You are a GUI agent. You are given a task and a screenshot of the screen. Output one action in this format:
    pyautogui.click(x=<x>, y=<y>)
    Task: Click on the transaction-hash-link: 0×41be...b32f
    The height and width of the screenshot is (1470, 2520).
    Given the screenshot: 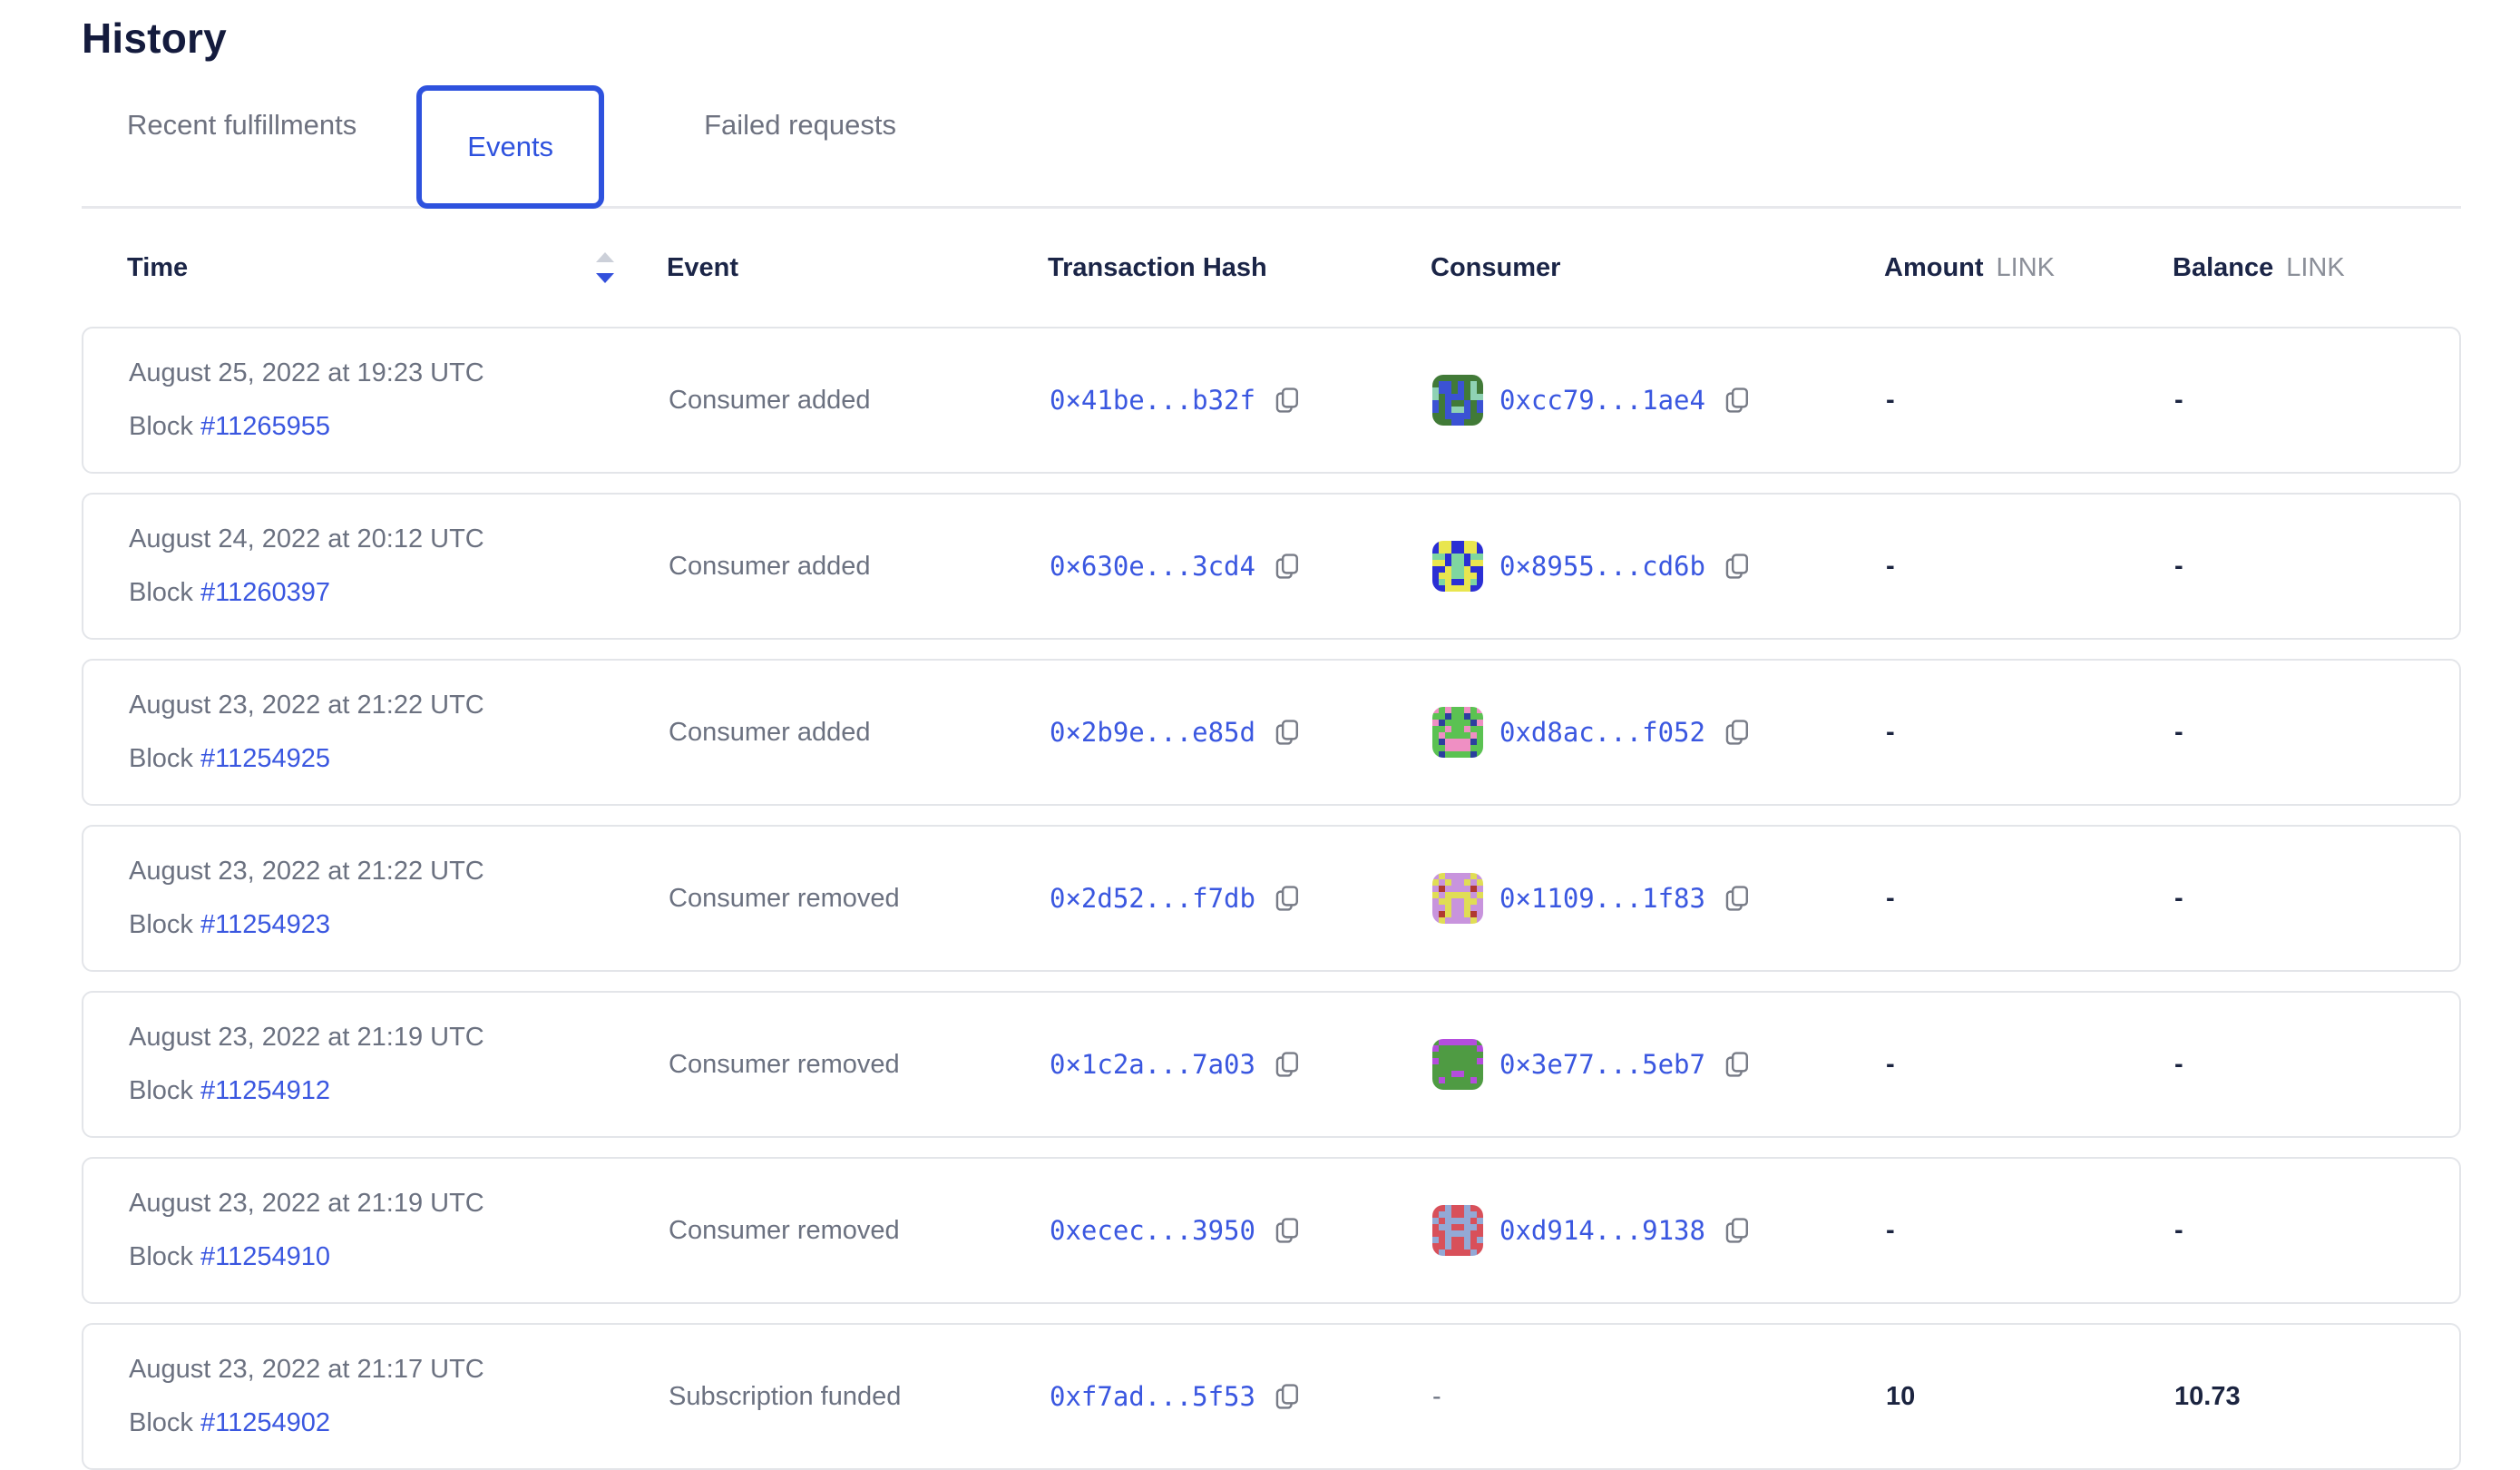 What is the action you would take?
    pyautogui.click(x=1152, y=400)
    